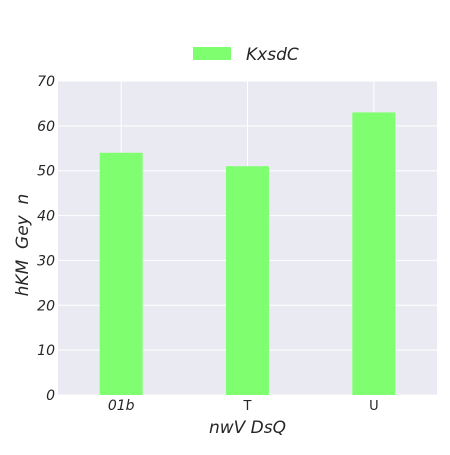  I want to click on y-tick-labels: 0 10 20 30 40 50 60 70, so click(46, 239).